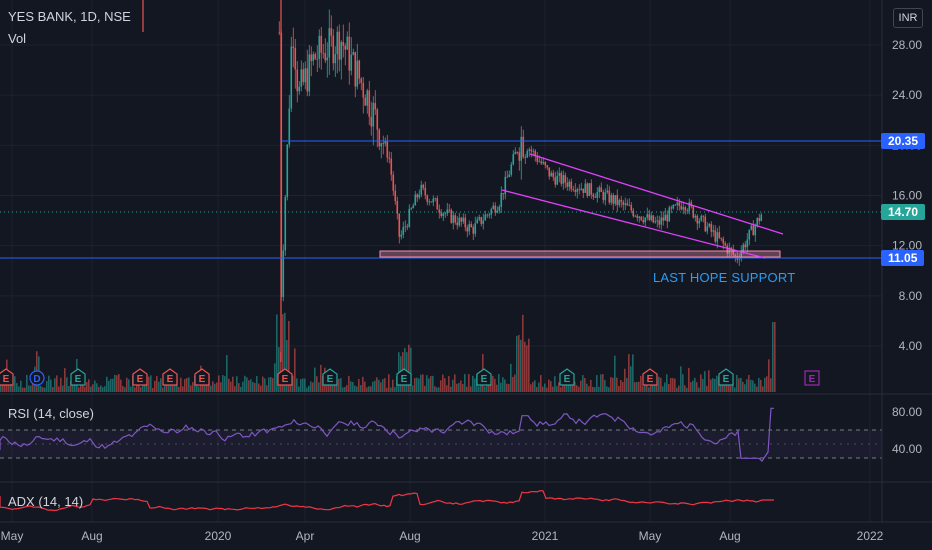 This screenshot has width=932, height=550. Describe the element at coordinates (633, 224) in the screenshot. I see `channel-lower-line` at that location.